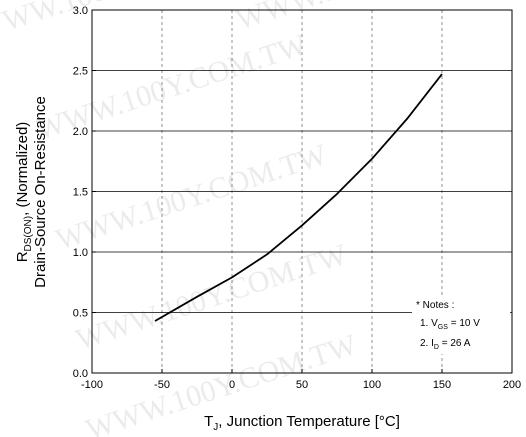 This screenshot has width=526, height=437. I want to click on notes-header: * Notes :, so click(435, 305).